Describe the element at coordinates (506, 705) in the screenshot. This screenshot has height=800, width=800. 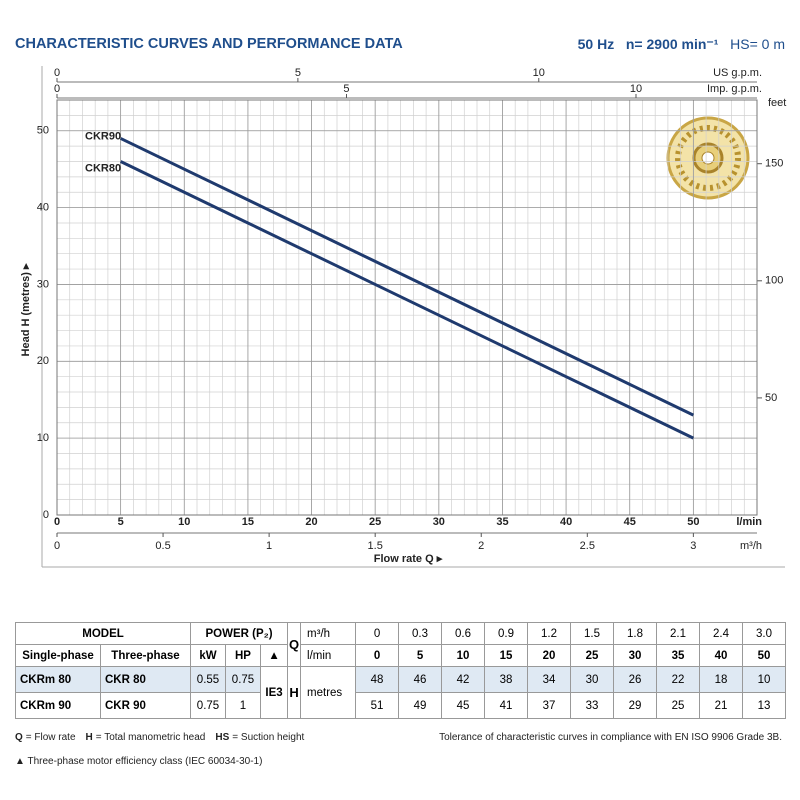
I see `table-cell: 41` at that location.